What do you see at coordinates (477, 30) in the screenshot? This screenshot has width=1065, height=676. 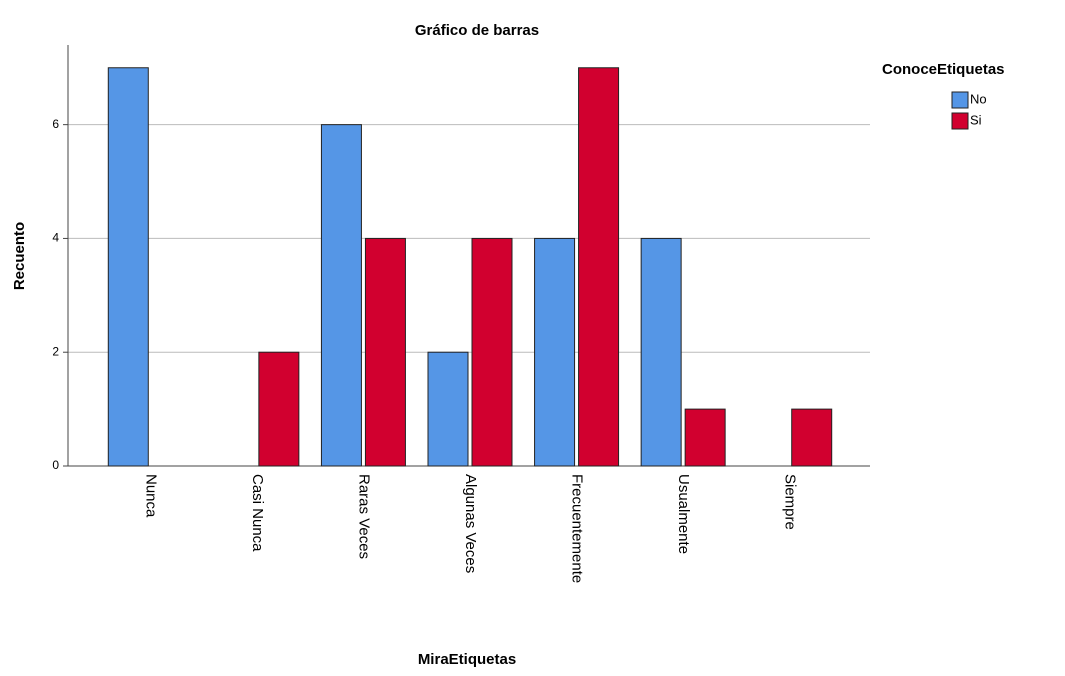 I see `chart-title: Gráfico de barras` at bounding box center [477, 30].